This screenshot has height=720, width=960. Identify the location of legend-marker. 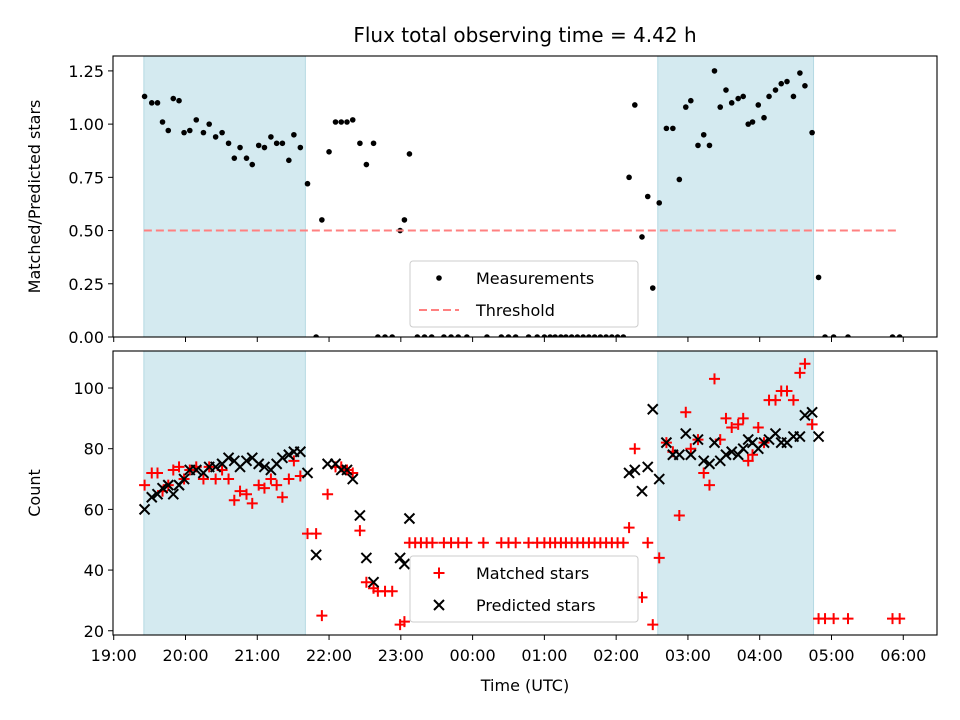
(439, 573).